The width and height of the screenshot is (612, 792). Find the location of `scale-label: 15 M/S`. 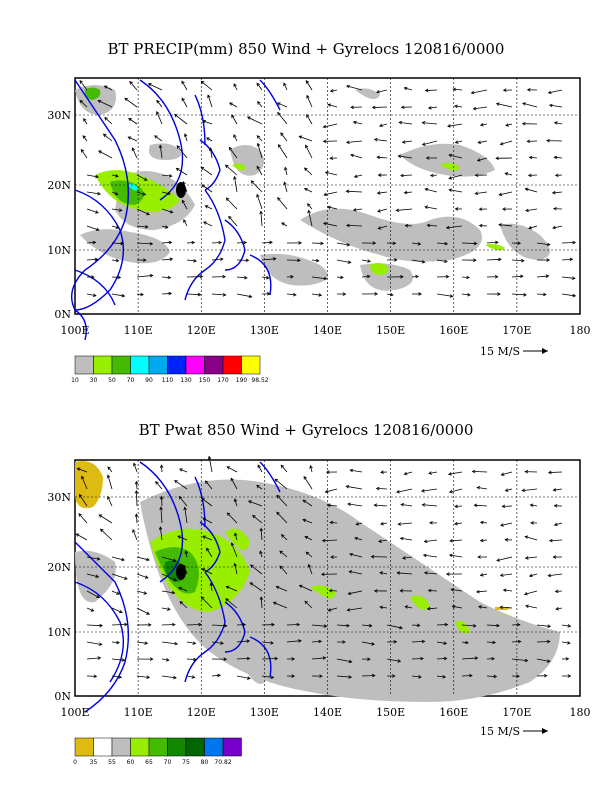

scale-label: 15 M/S is located at coordinates (500, 731).